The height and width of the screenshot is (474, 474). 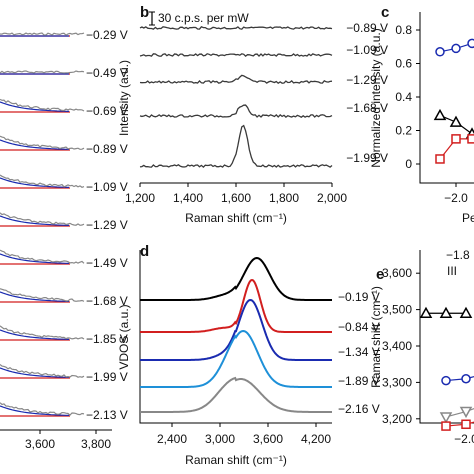 What do you see at coordinates (124, 98) in the screenshot?
I see `panel-b-y-axis-label: Intensity (a.u.)` at bounding box center [124, 98].